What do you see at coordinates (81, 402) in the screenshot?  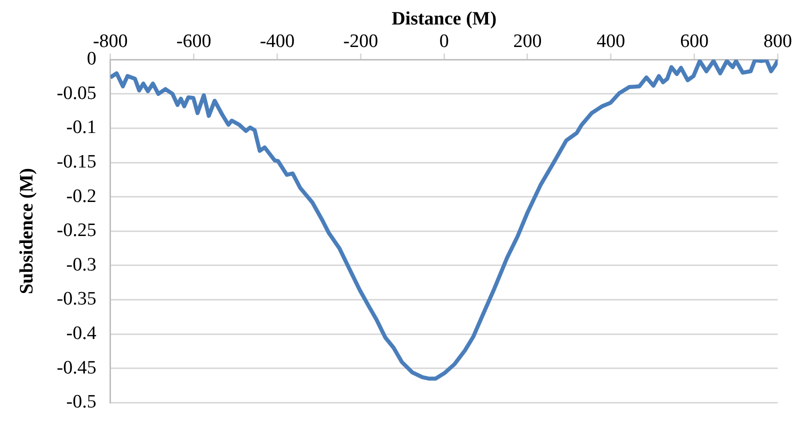 I see `y-tick-label: -0.5` at bounding box center [81, 402].